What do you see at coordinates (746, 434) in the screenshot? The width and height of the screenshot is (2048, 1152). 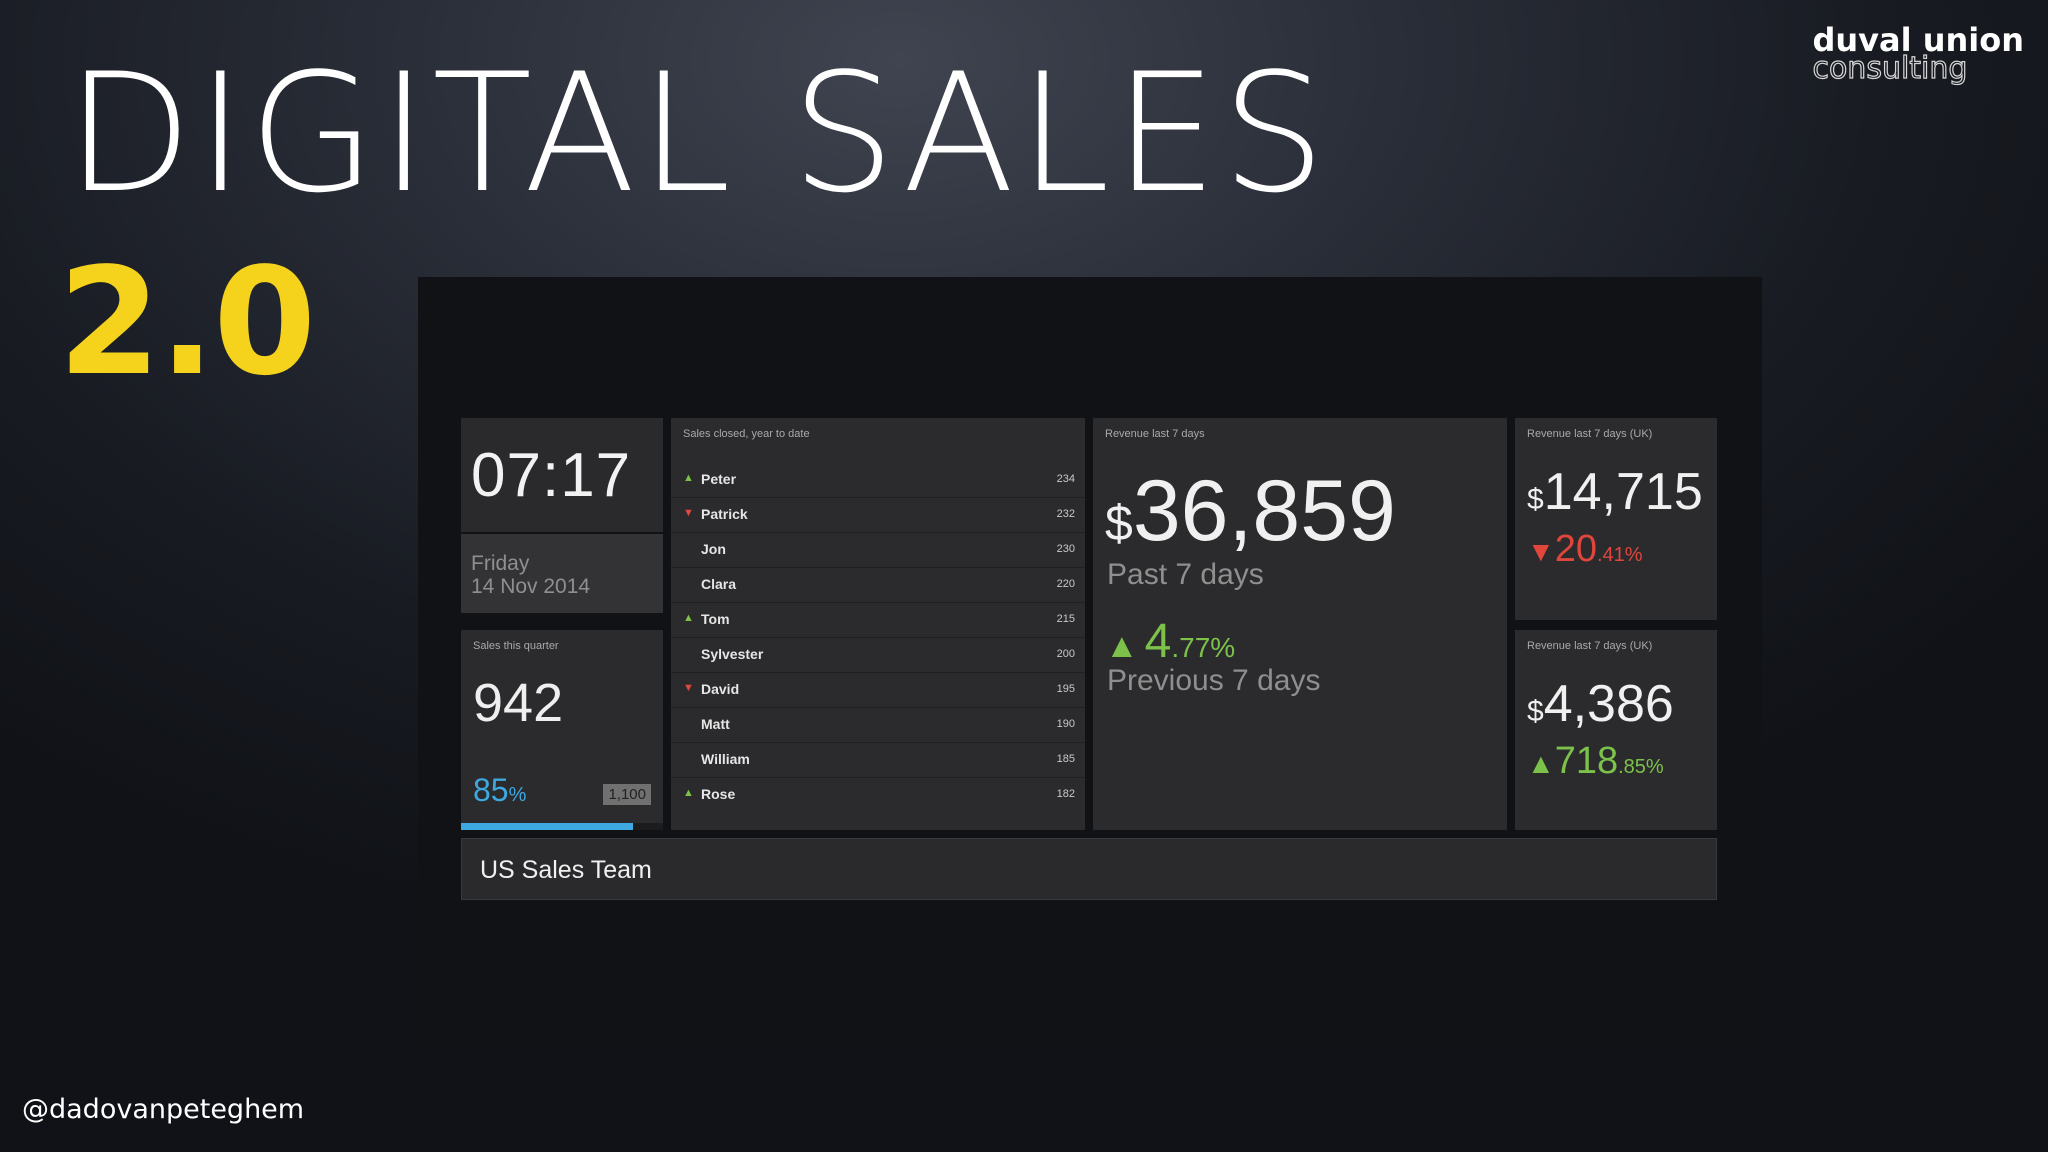 I see `widget-title: Sales closed, year to date` at bounding box center [746, 434].